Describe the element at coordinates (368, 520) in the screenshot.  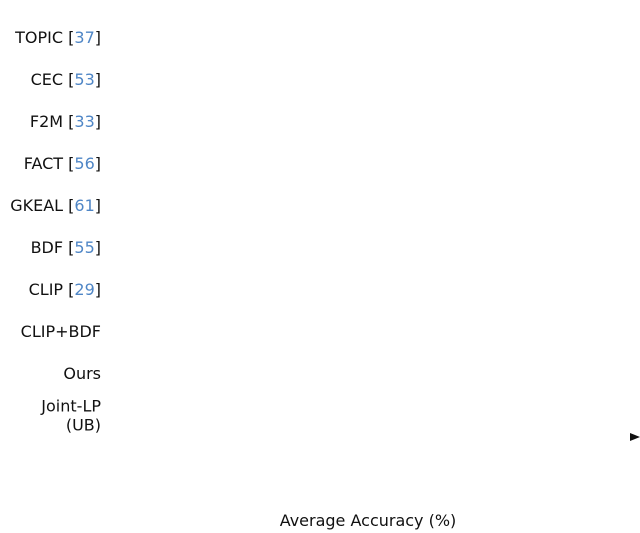
I see `x-axis-label: Average Accuracy (%)` at that location.